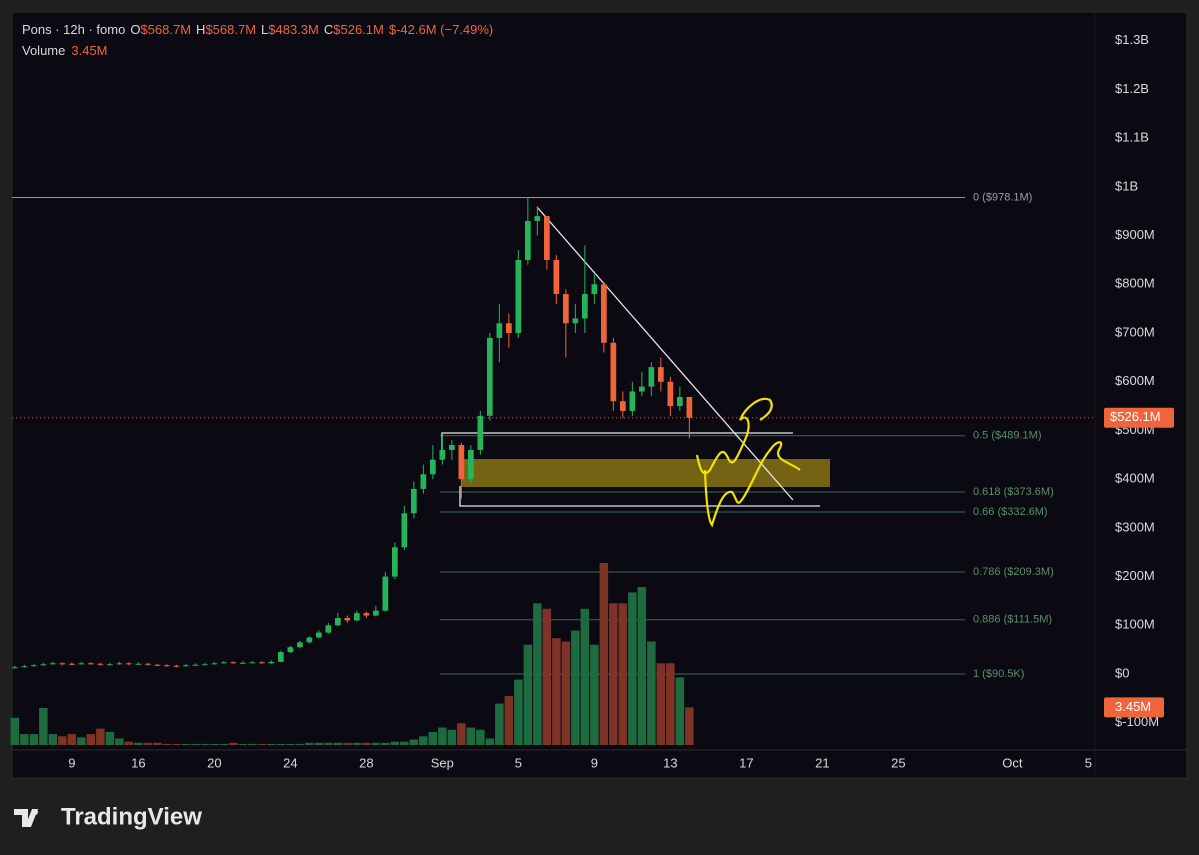 The height and width of the screenshot is (855, 1199). Describe the element at coordinates (1013, 492) in the screenshot. I see `fib-label: 0.618 ($373.6M)` at that location.